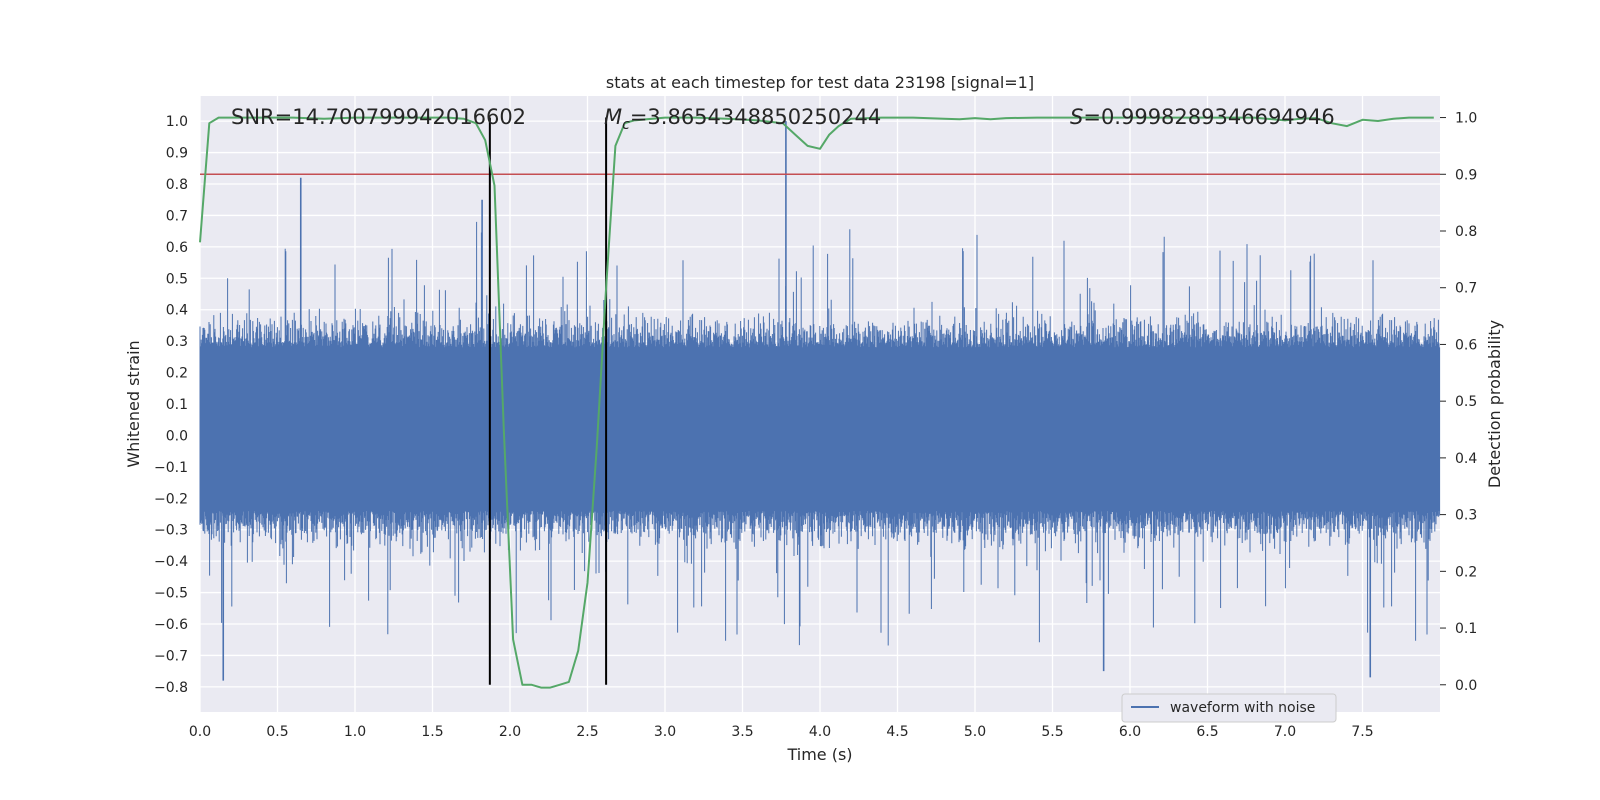 The height and width of the screenshot is (800, 1600). What do you see at coordinates (171, 594) in the screenshot?
I see `y-tick-label: −0.5` at bounding box center [171, 594].